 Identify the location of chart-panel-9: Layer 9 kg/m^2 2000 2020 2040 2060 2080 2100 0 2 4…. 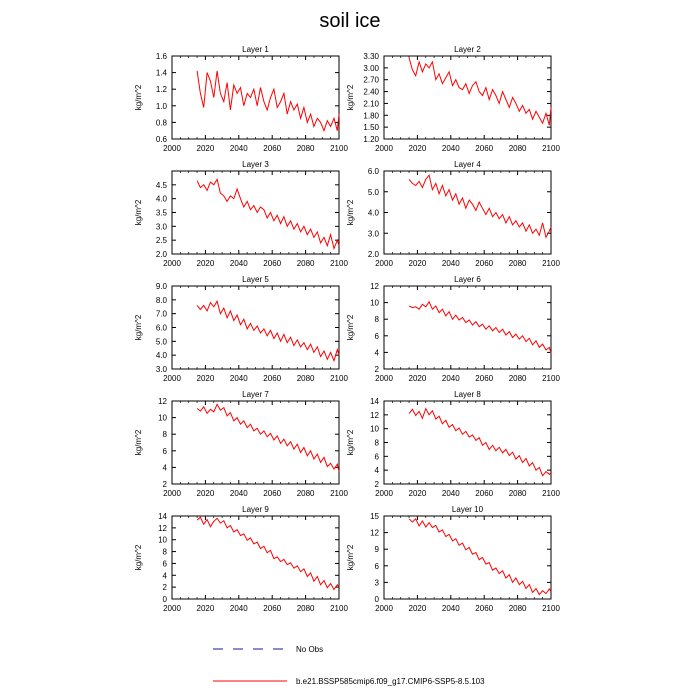
(241, 559).